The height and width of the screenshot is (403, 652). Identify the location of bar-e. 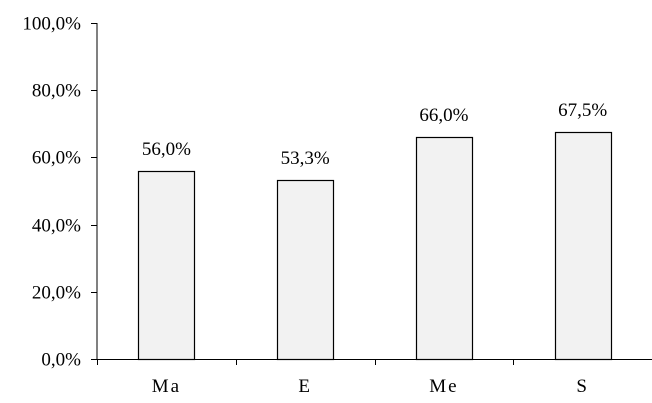
(305, 270).